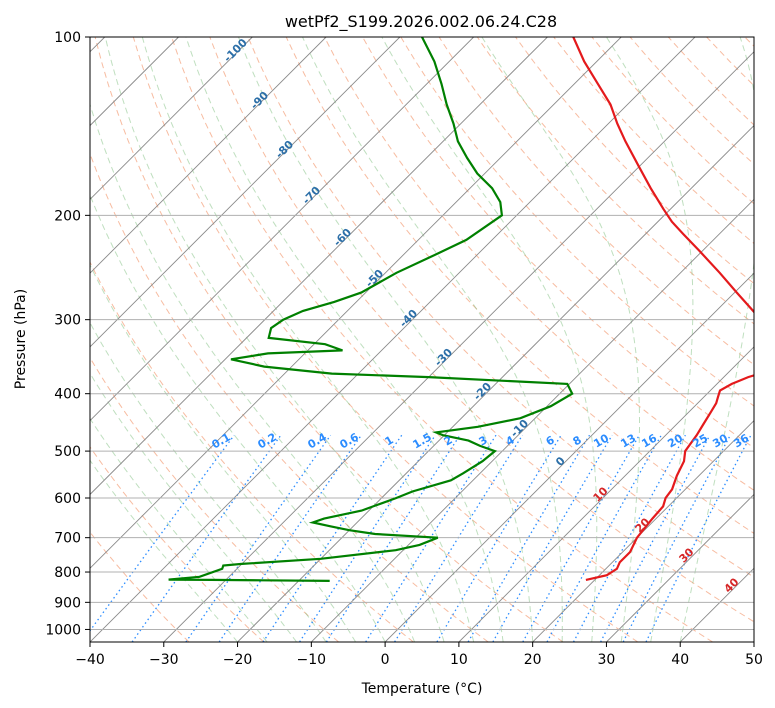  I want to click on y-tick-label: 600, so click(67, 499).